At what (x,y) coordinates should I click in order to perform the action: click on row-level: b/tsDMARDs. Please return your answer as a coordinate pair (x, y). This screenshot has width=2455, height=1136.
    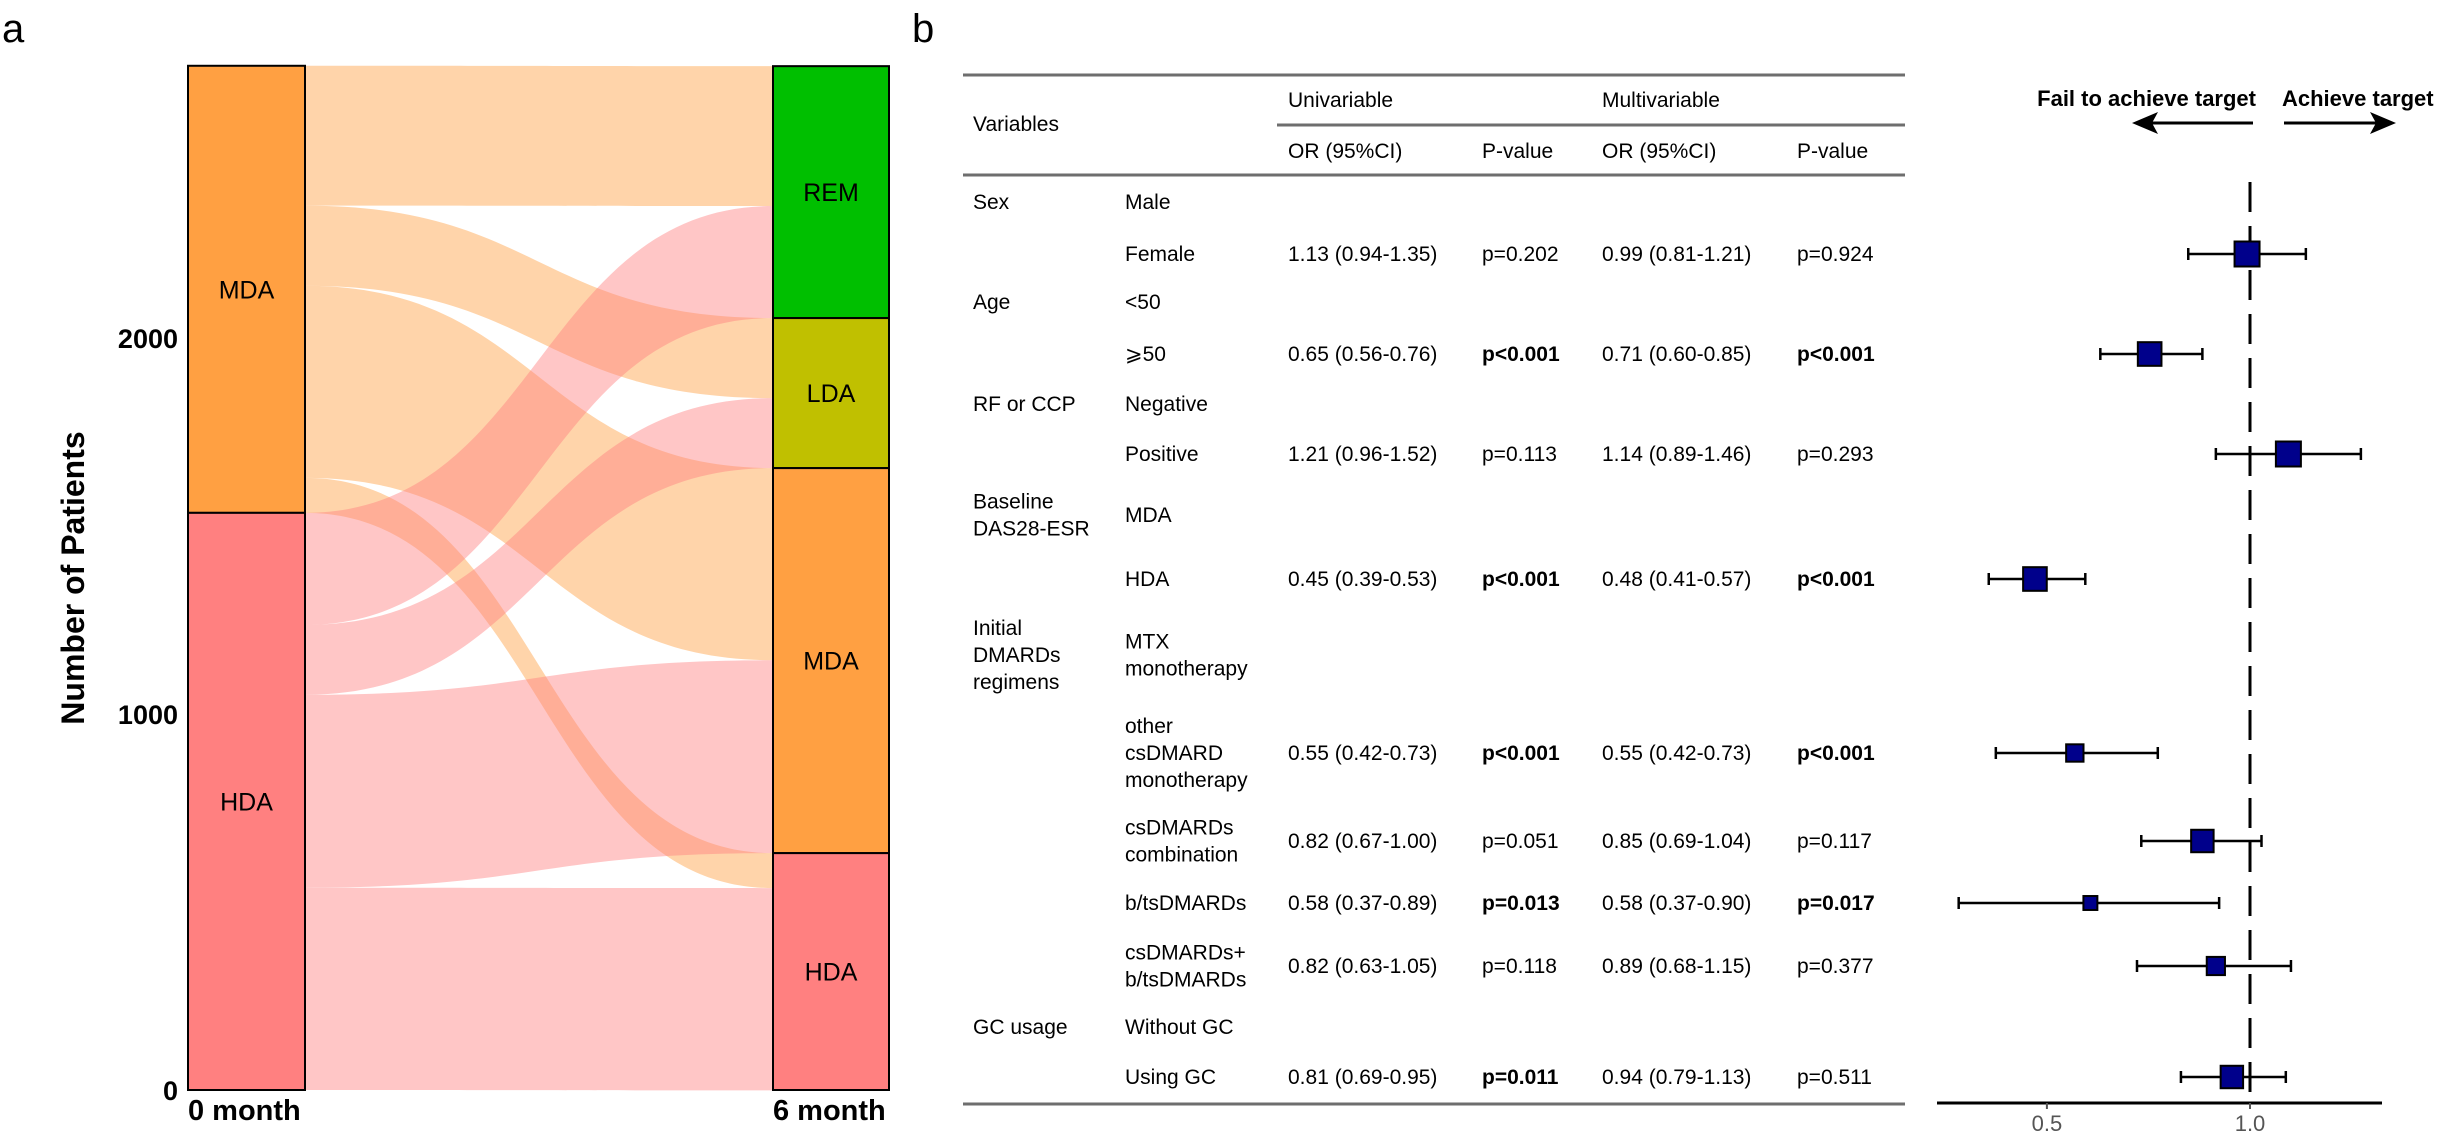
    Looking at the image, I should click on (1185, 980).